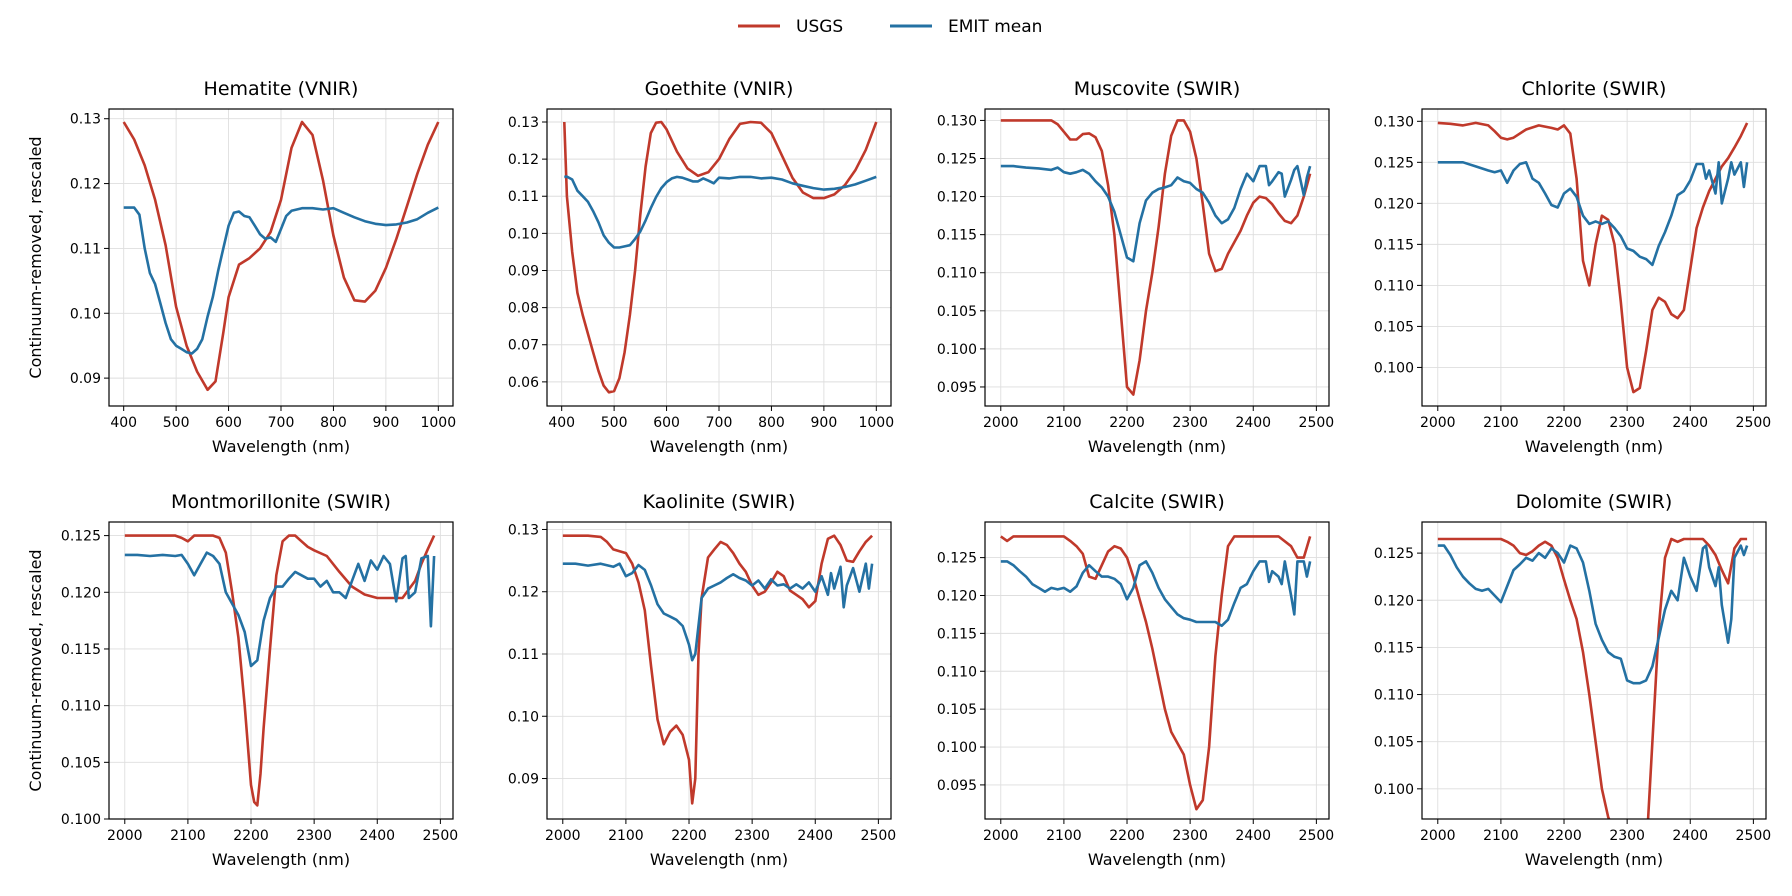 This screenshot has width=1792, height=896. I want to click on hematite-vnir-title: Hematite (VNIR), so click(281, 89).